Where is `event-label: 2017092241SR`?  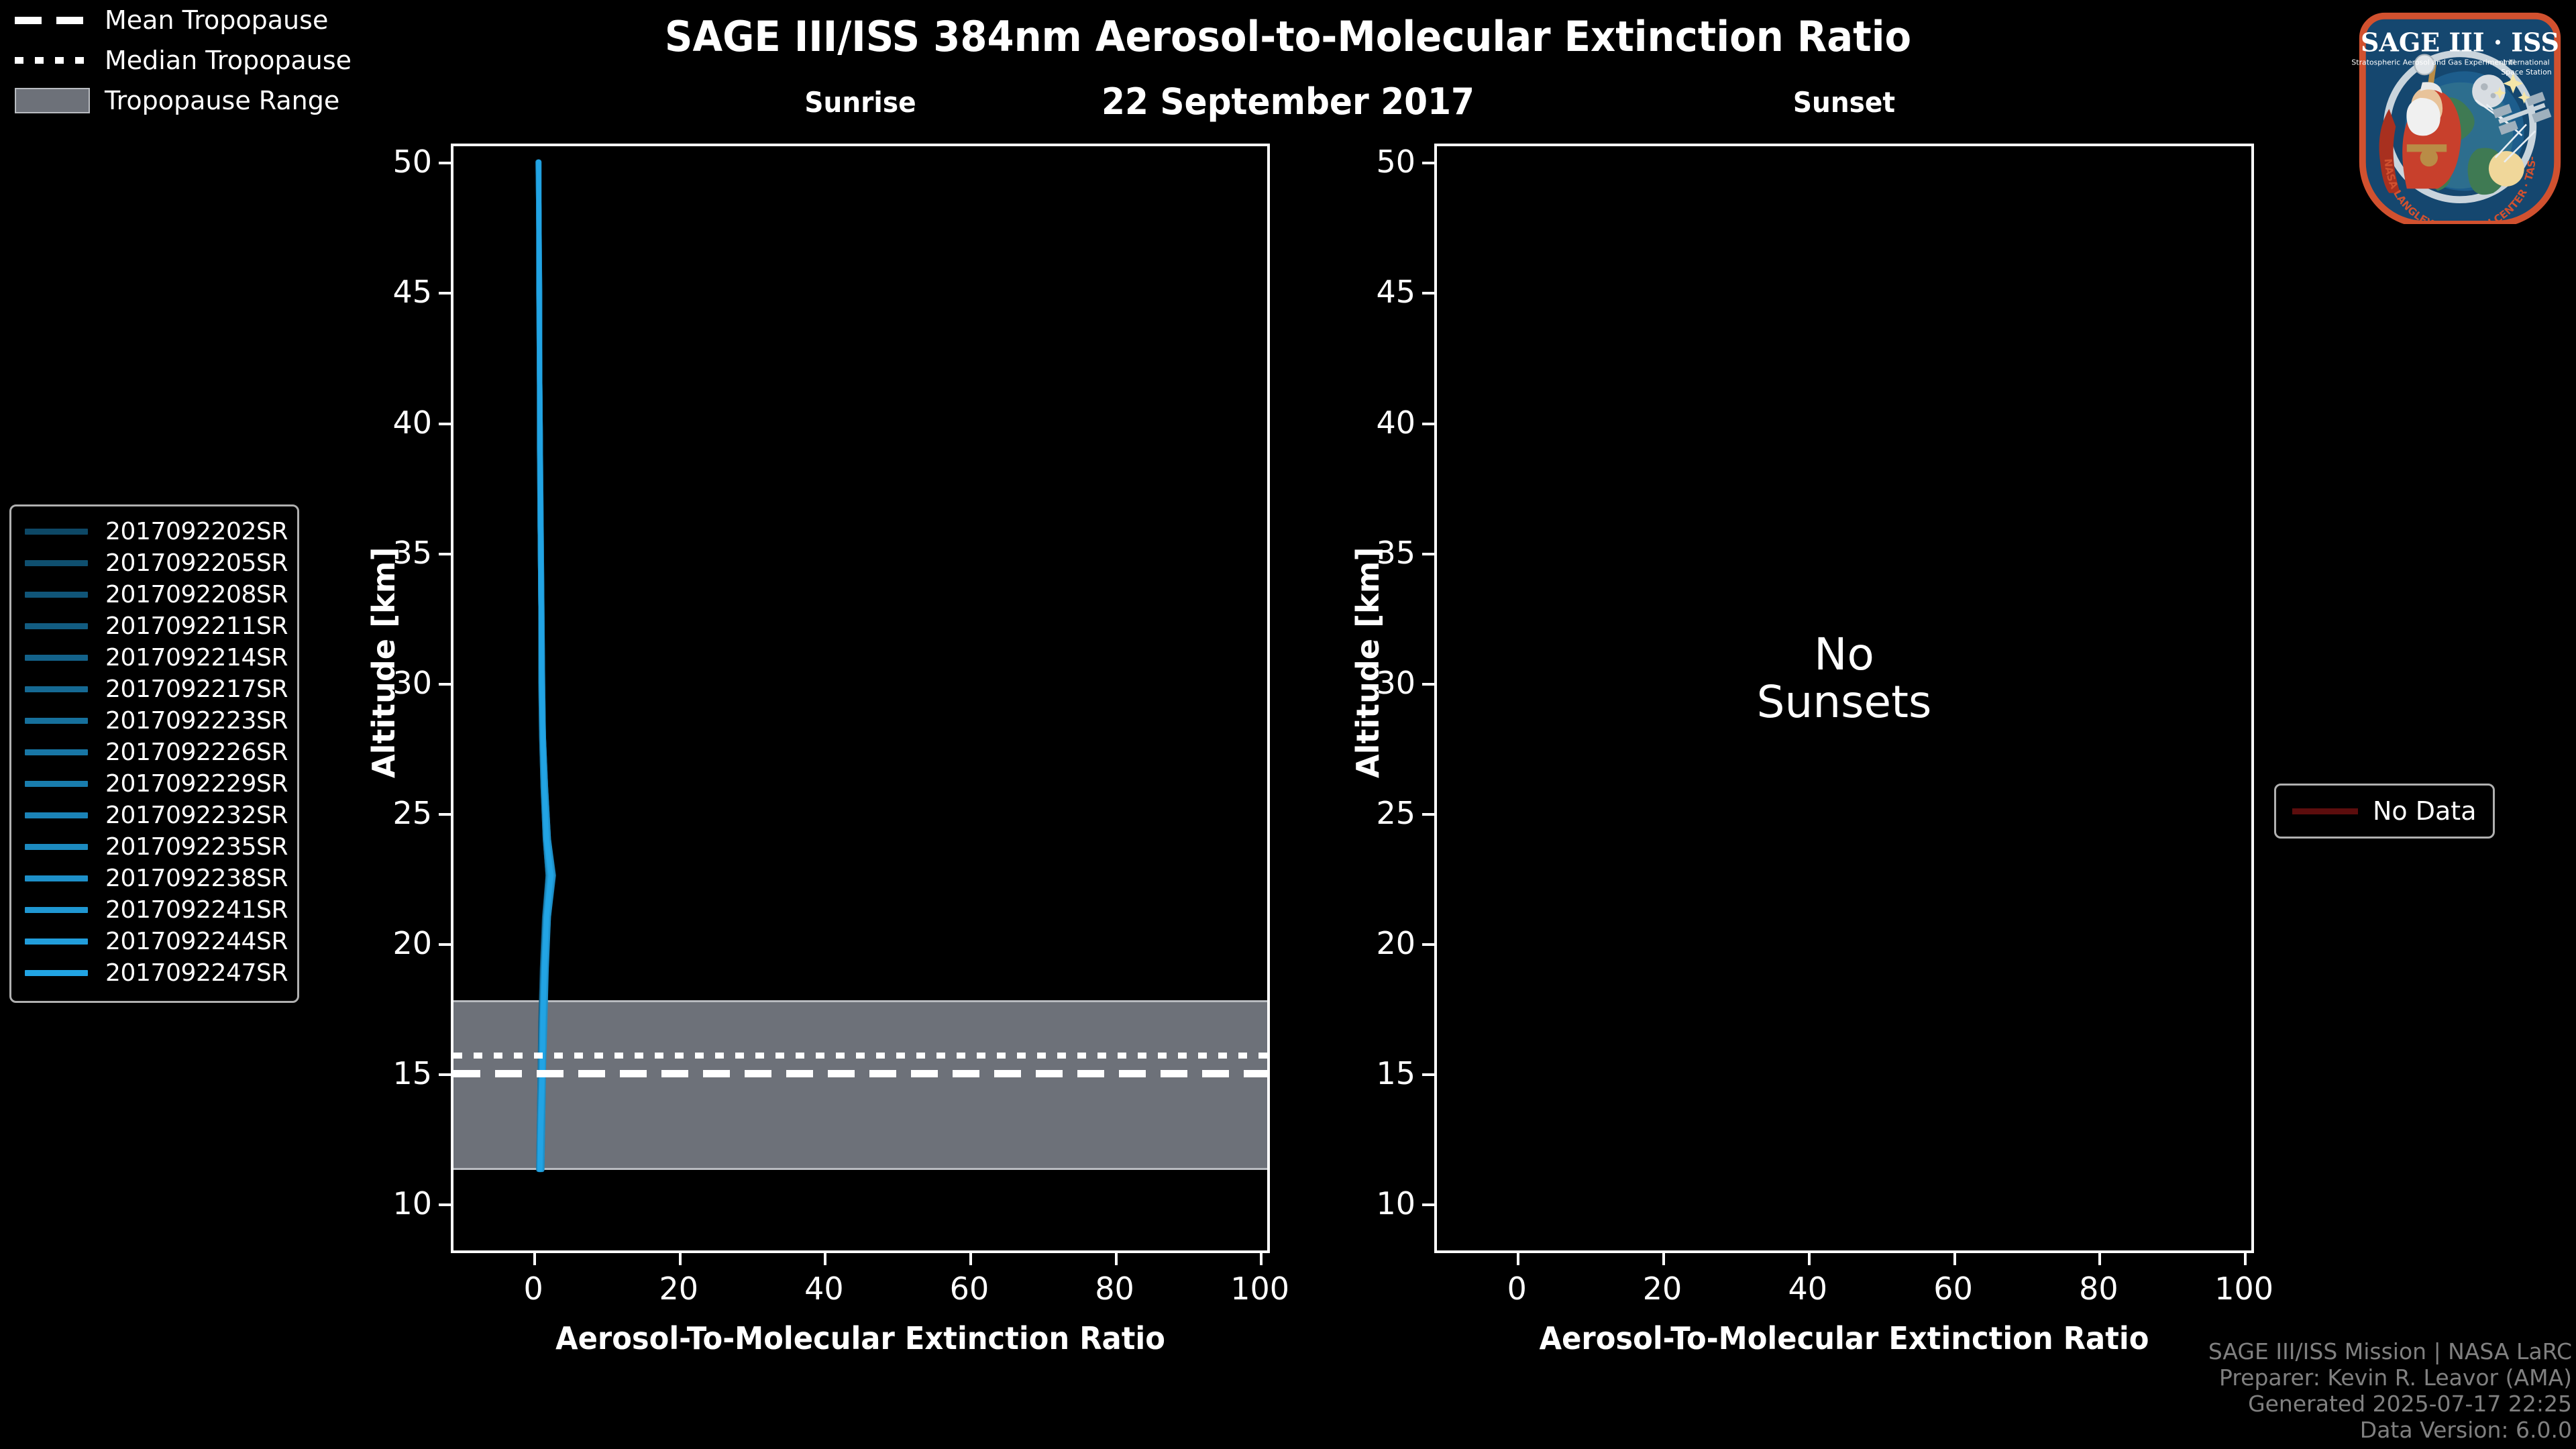 event-label: 2017092241SR is located at coordinates (196, 910).